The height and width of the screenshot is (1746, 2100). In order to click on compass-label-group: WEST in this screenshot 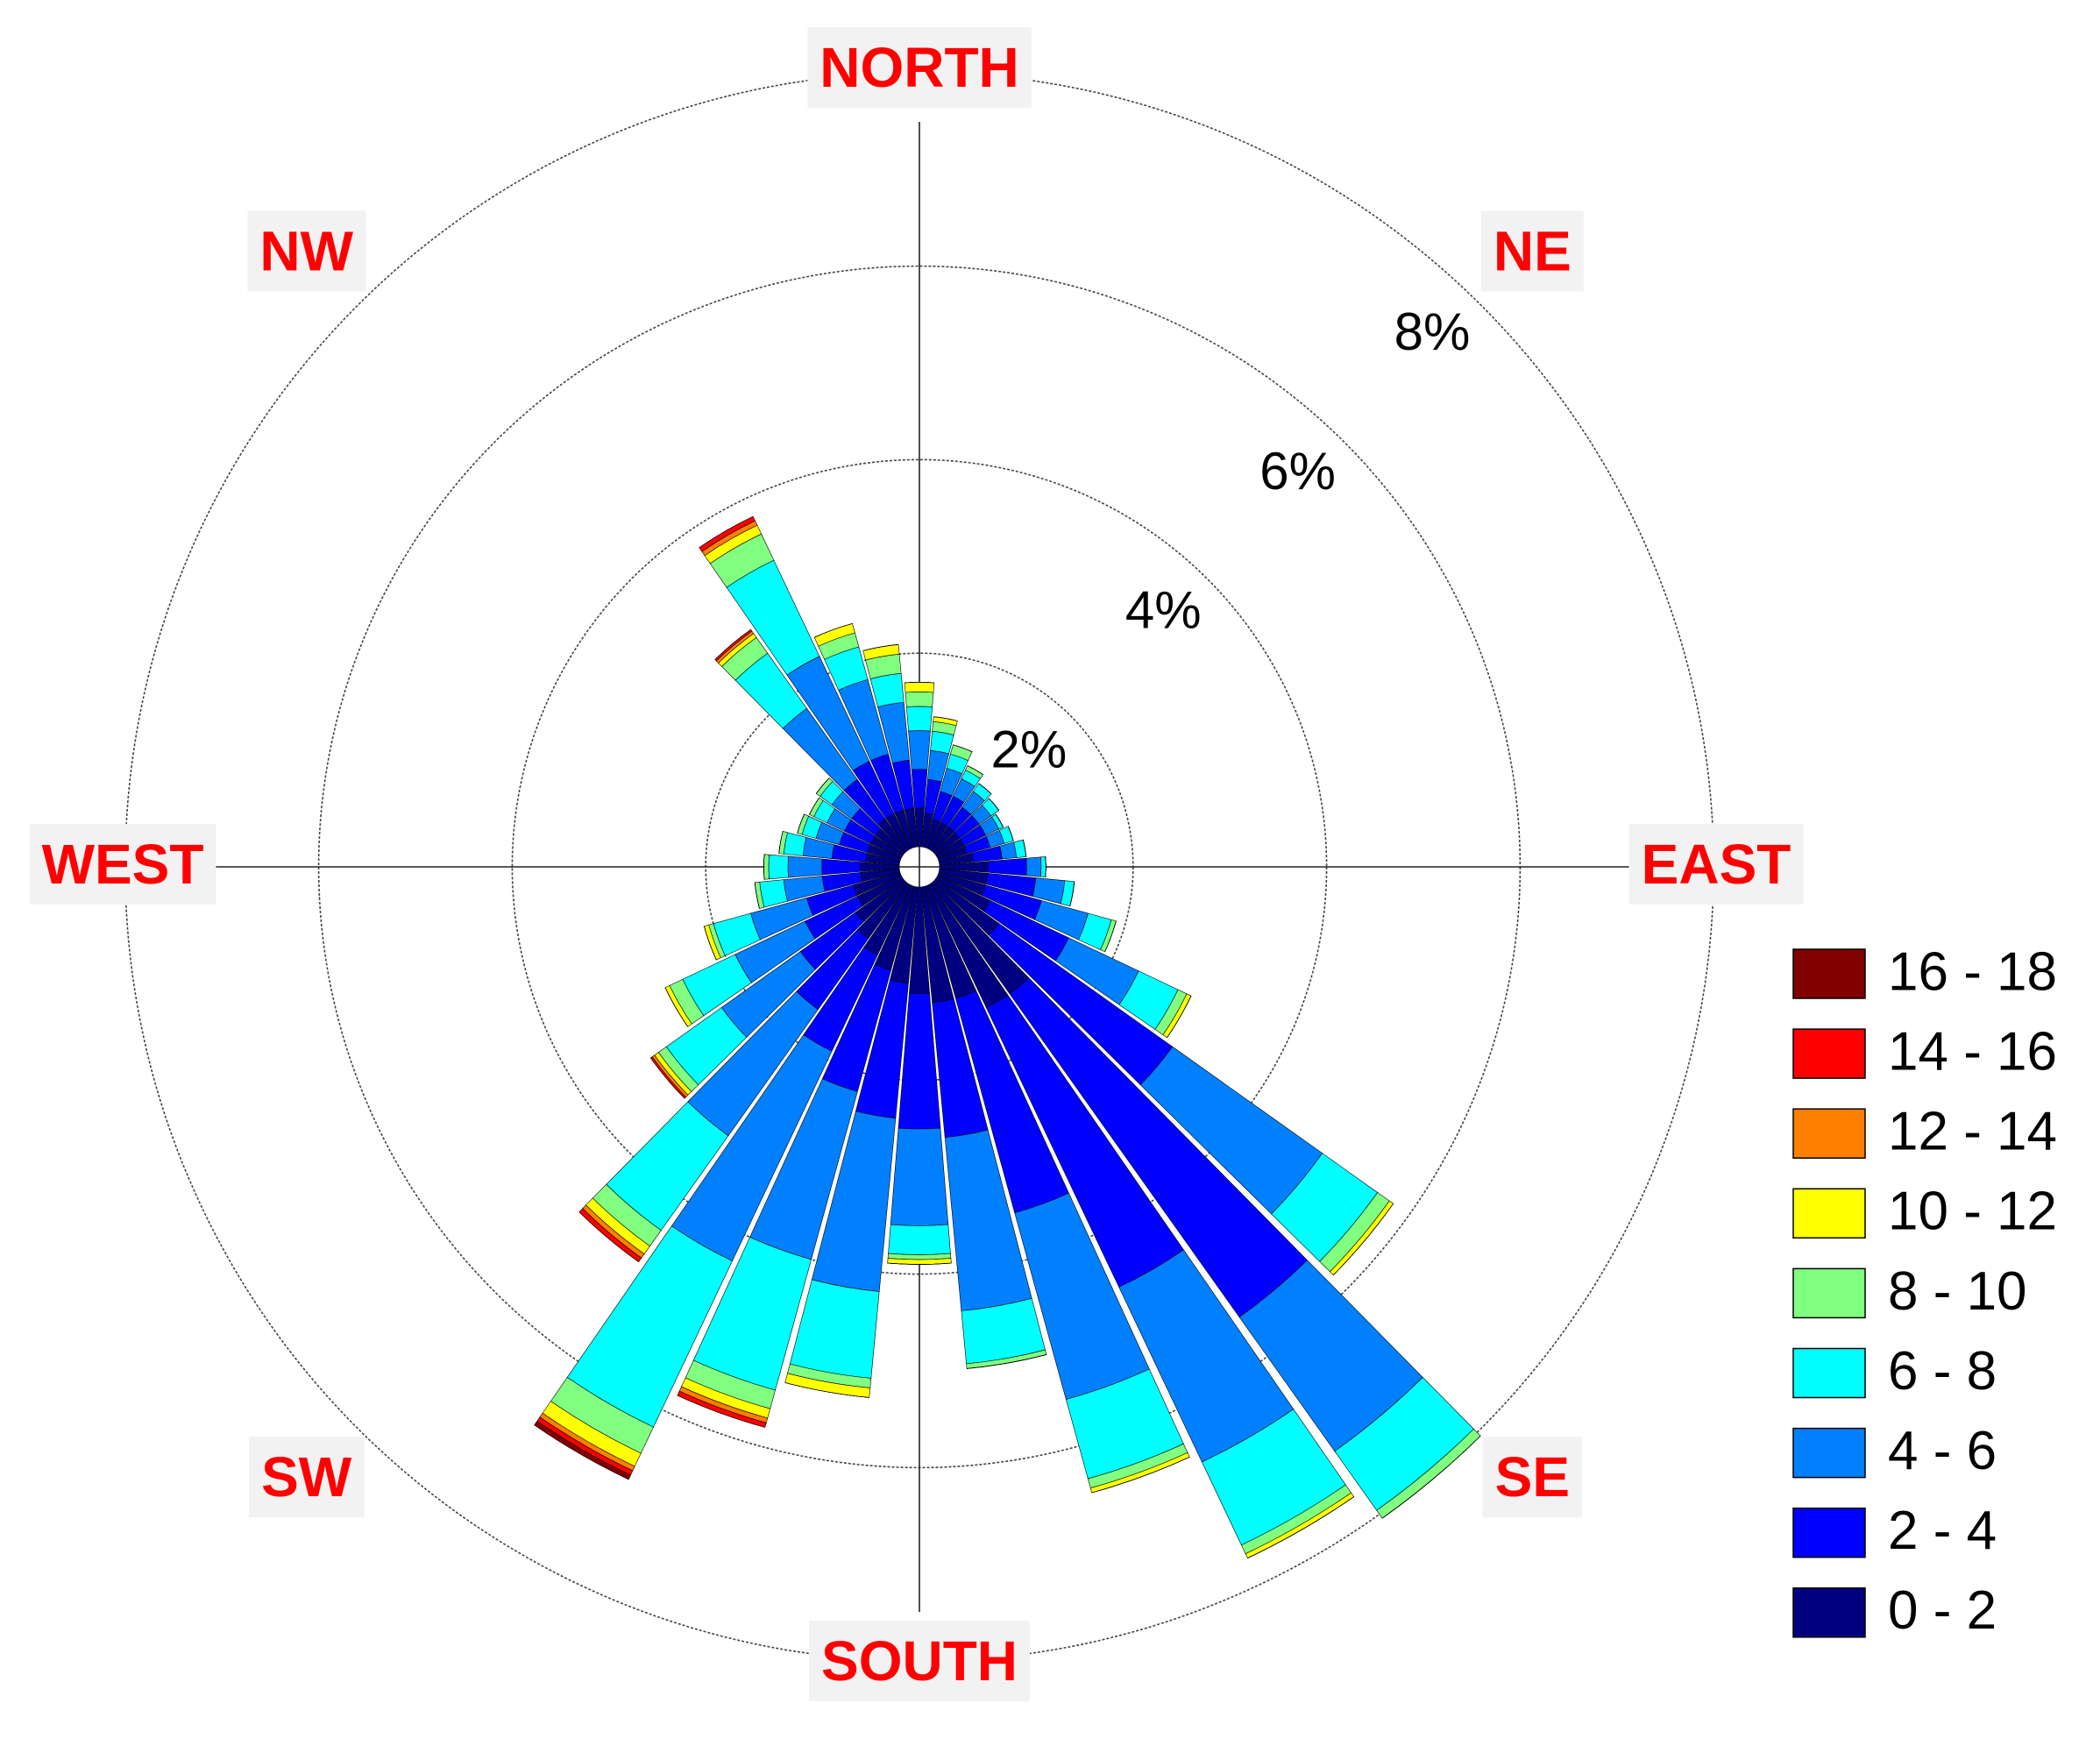, I will do `click(122, 864)`.